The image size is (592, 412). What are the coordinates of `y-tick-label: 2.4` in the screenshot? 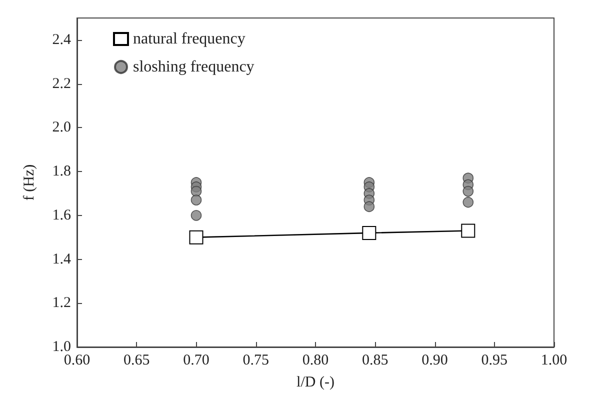 It's located at (62, 40).